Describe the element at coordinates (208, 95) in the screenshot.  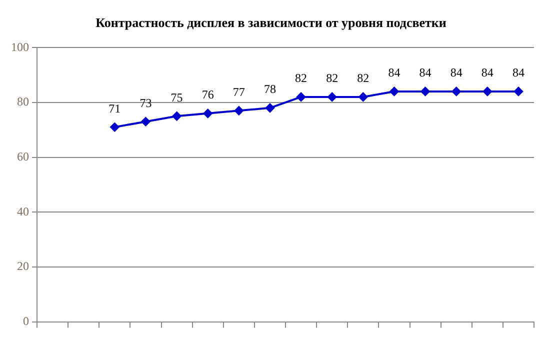
I see `data-label: 76` at that location.